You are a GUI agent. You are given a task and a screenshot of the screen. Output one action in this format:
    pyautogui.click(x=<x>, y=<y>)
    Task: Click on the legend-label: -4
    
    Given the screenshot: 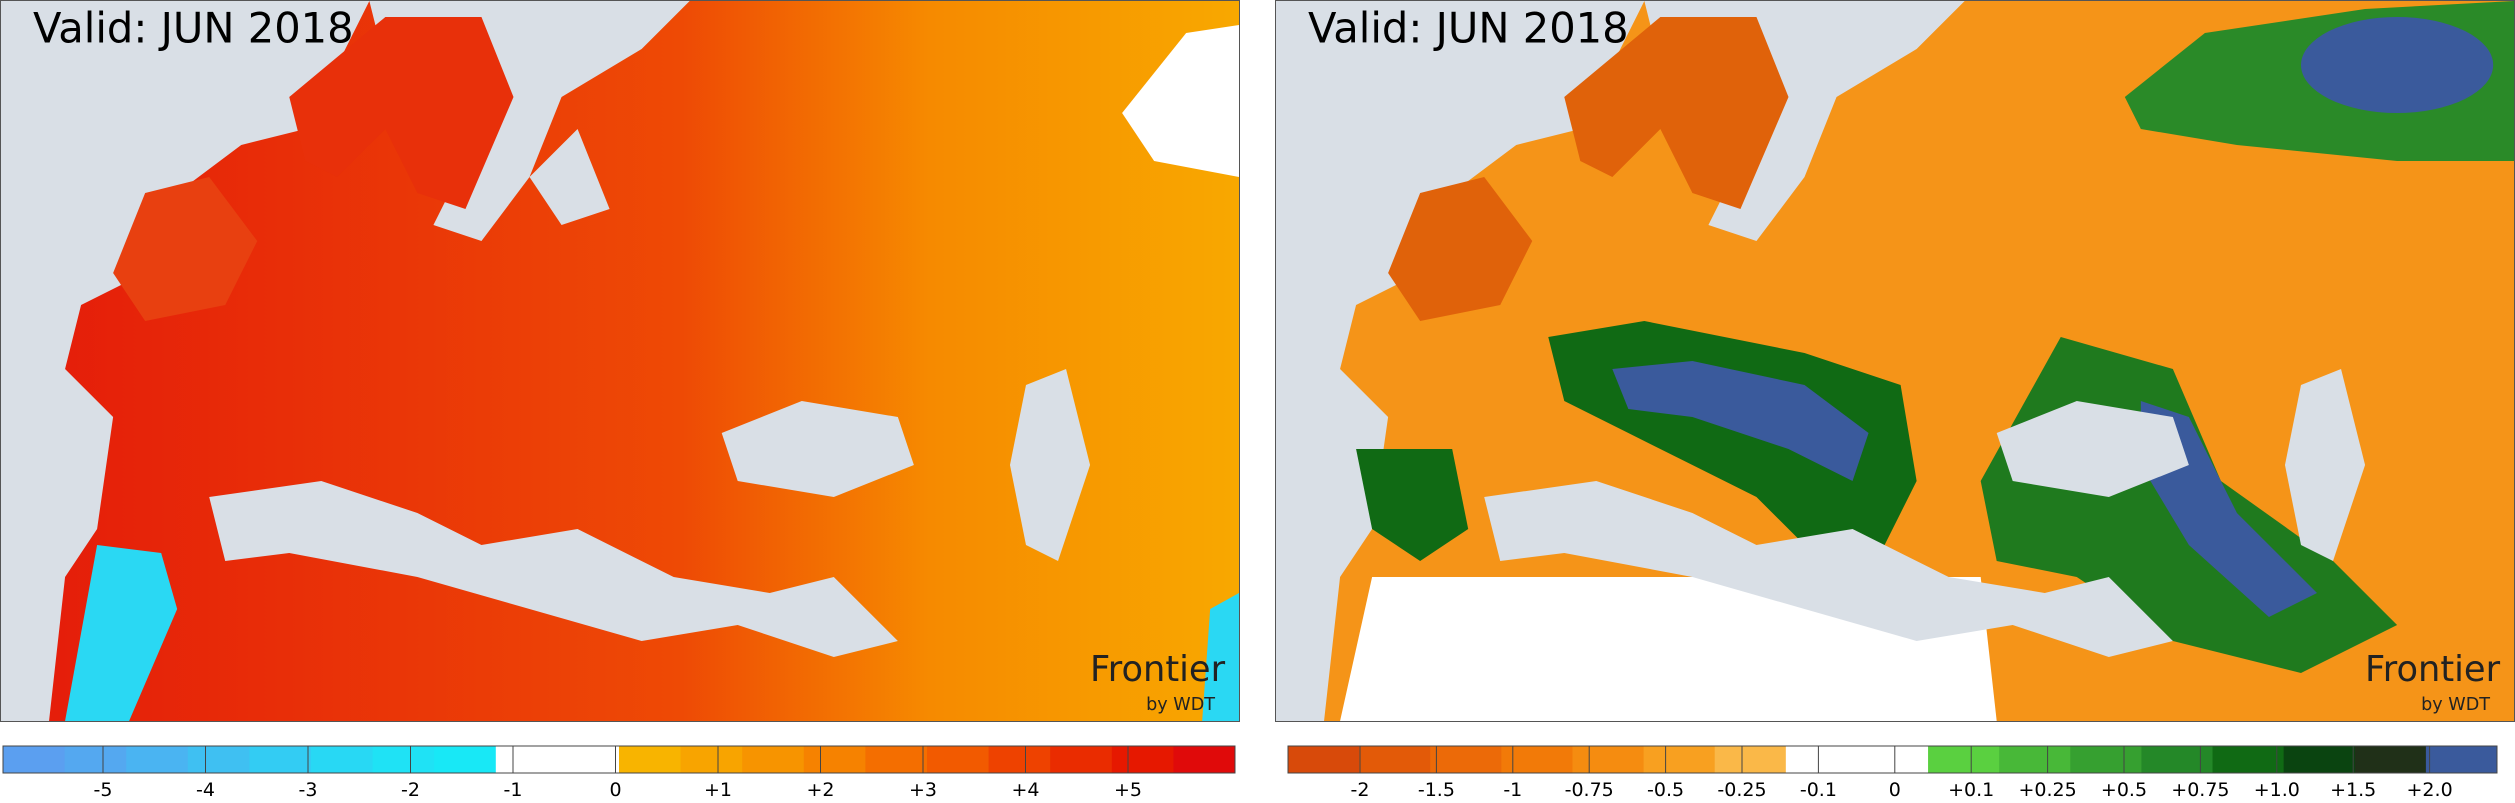 What is the action you would take?
    pyautogui.click(x=205, y=790)
    